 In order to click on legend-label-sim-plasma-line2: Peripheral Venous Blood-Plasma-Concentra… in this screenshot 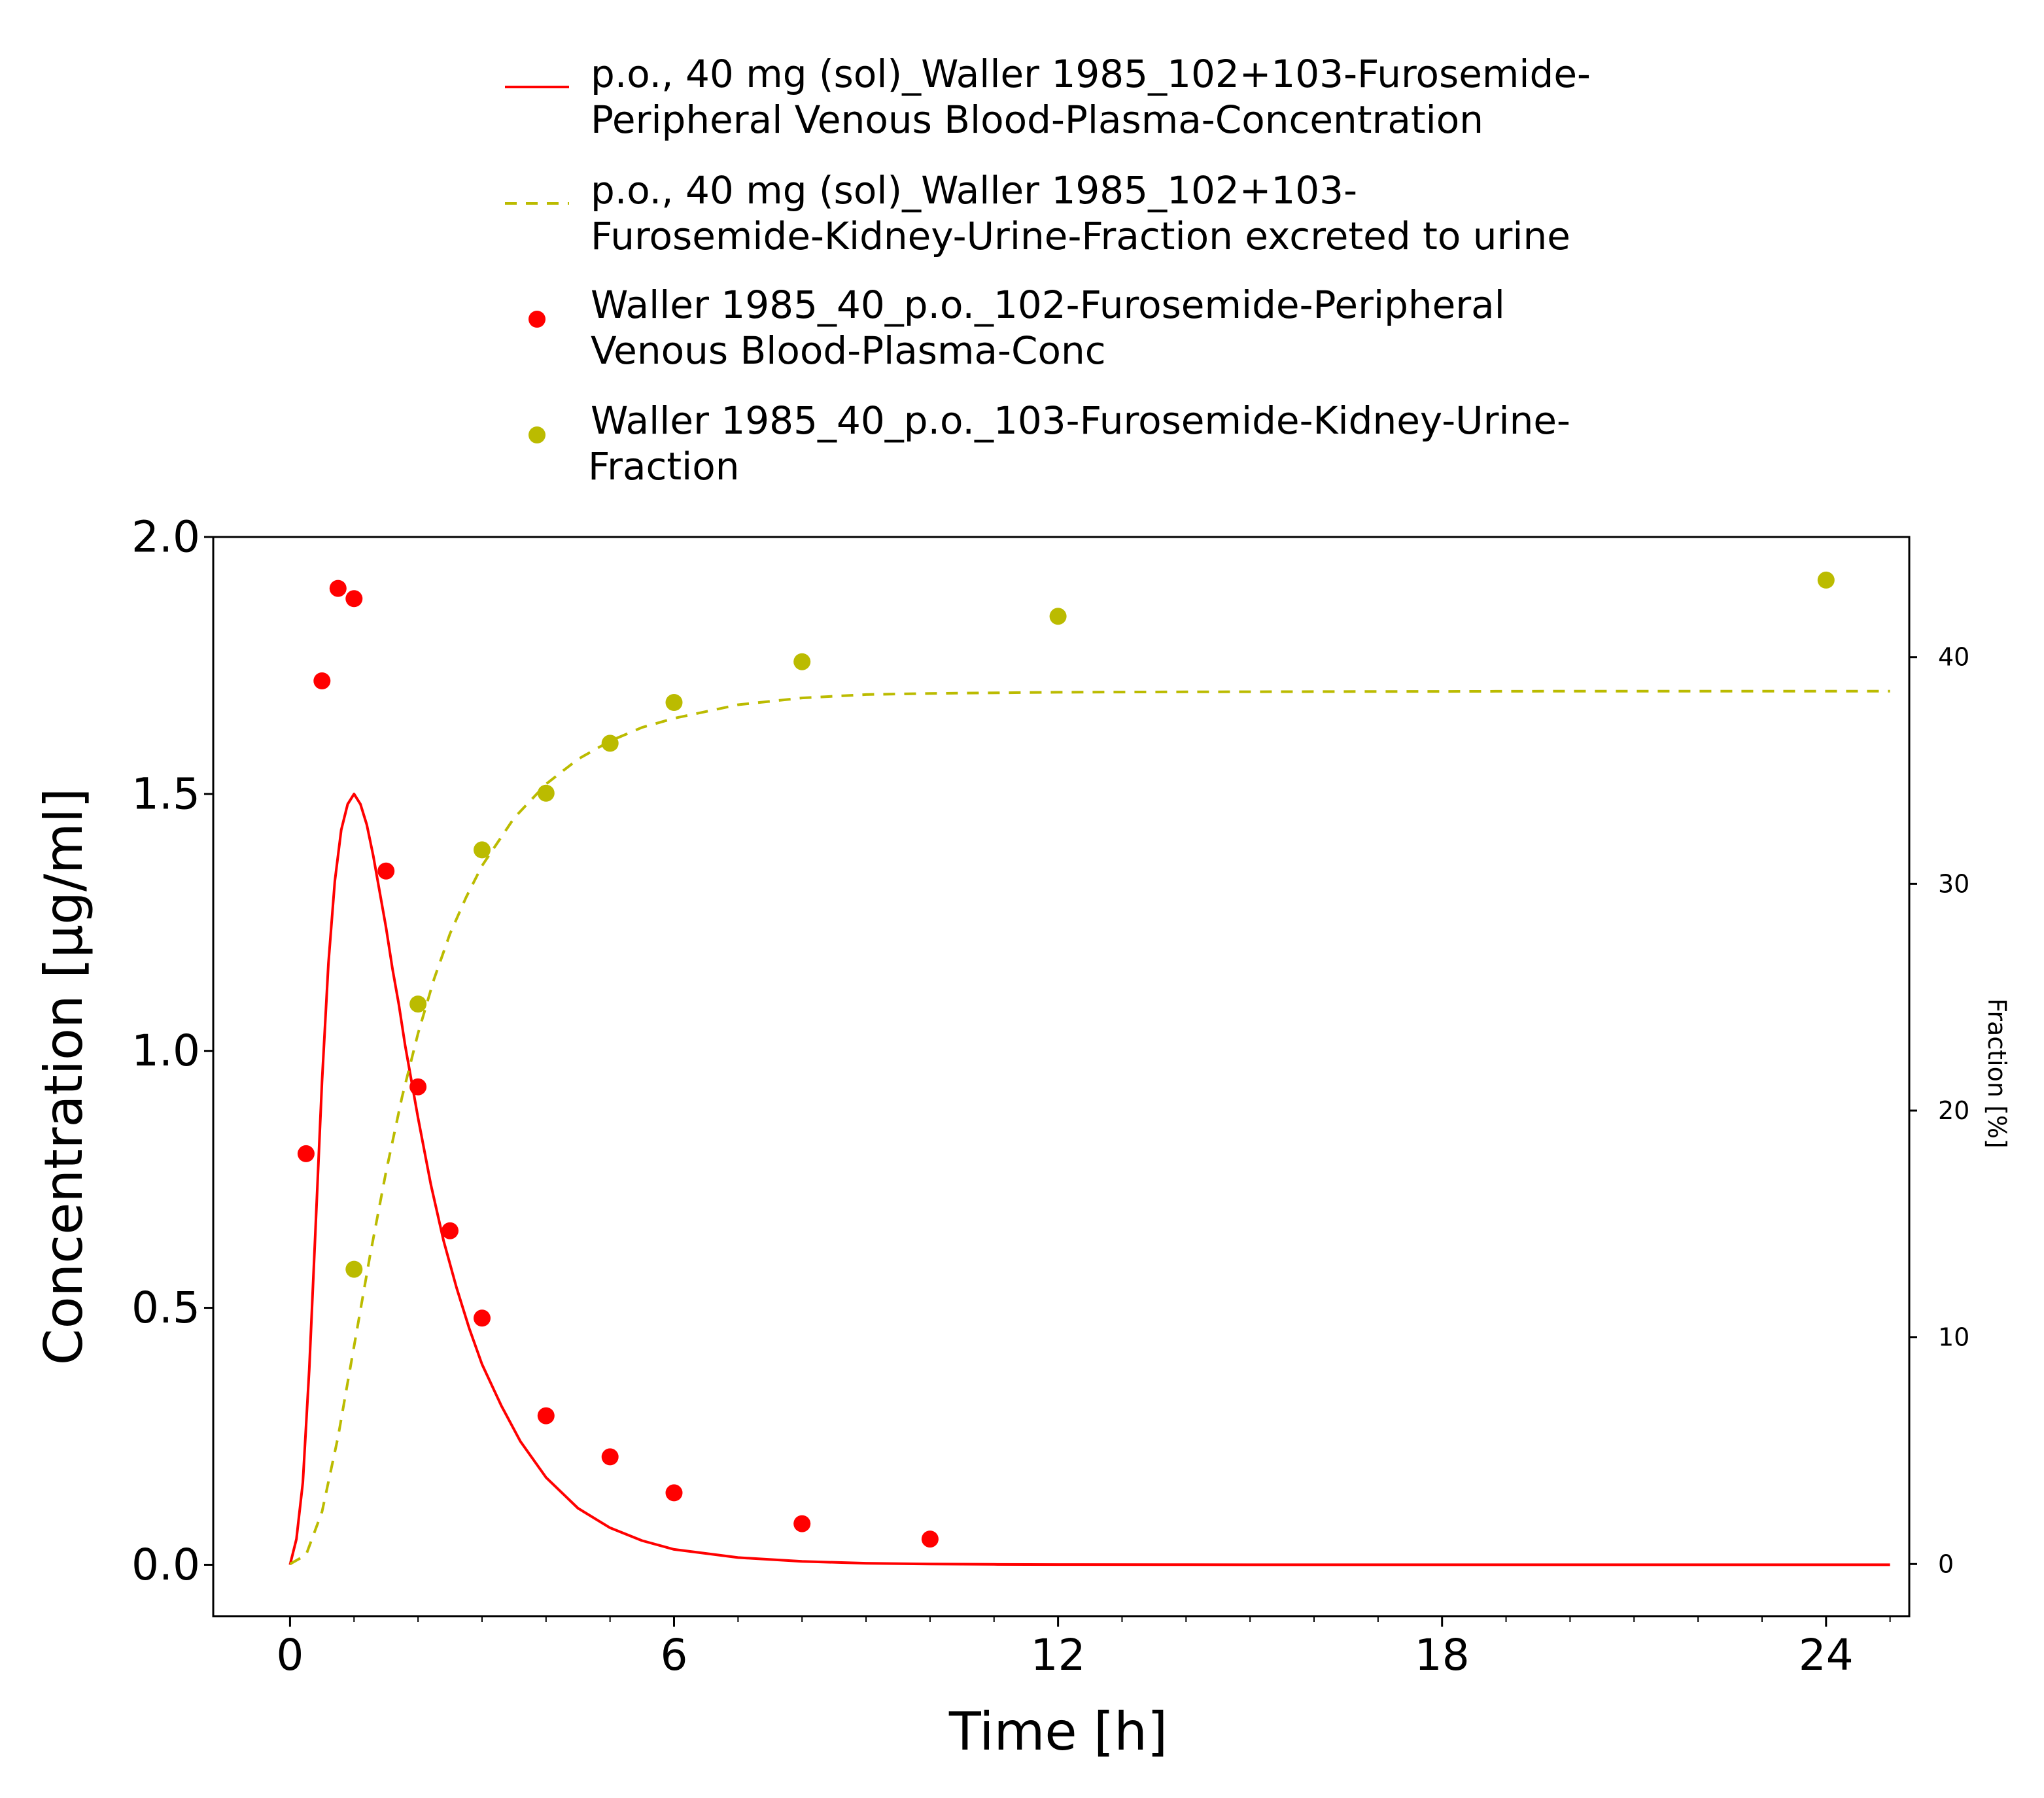, I will do `click(1037, 120)`.